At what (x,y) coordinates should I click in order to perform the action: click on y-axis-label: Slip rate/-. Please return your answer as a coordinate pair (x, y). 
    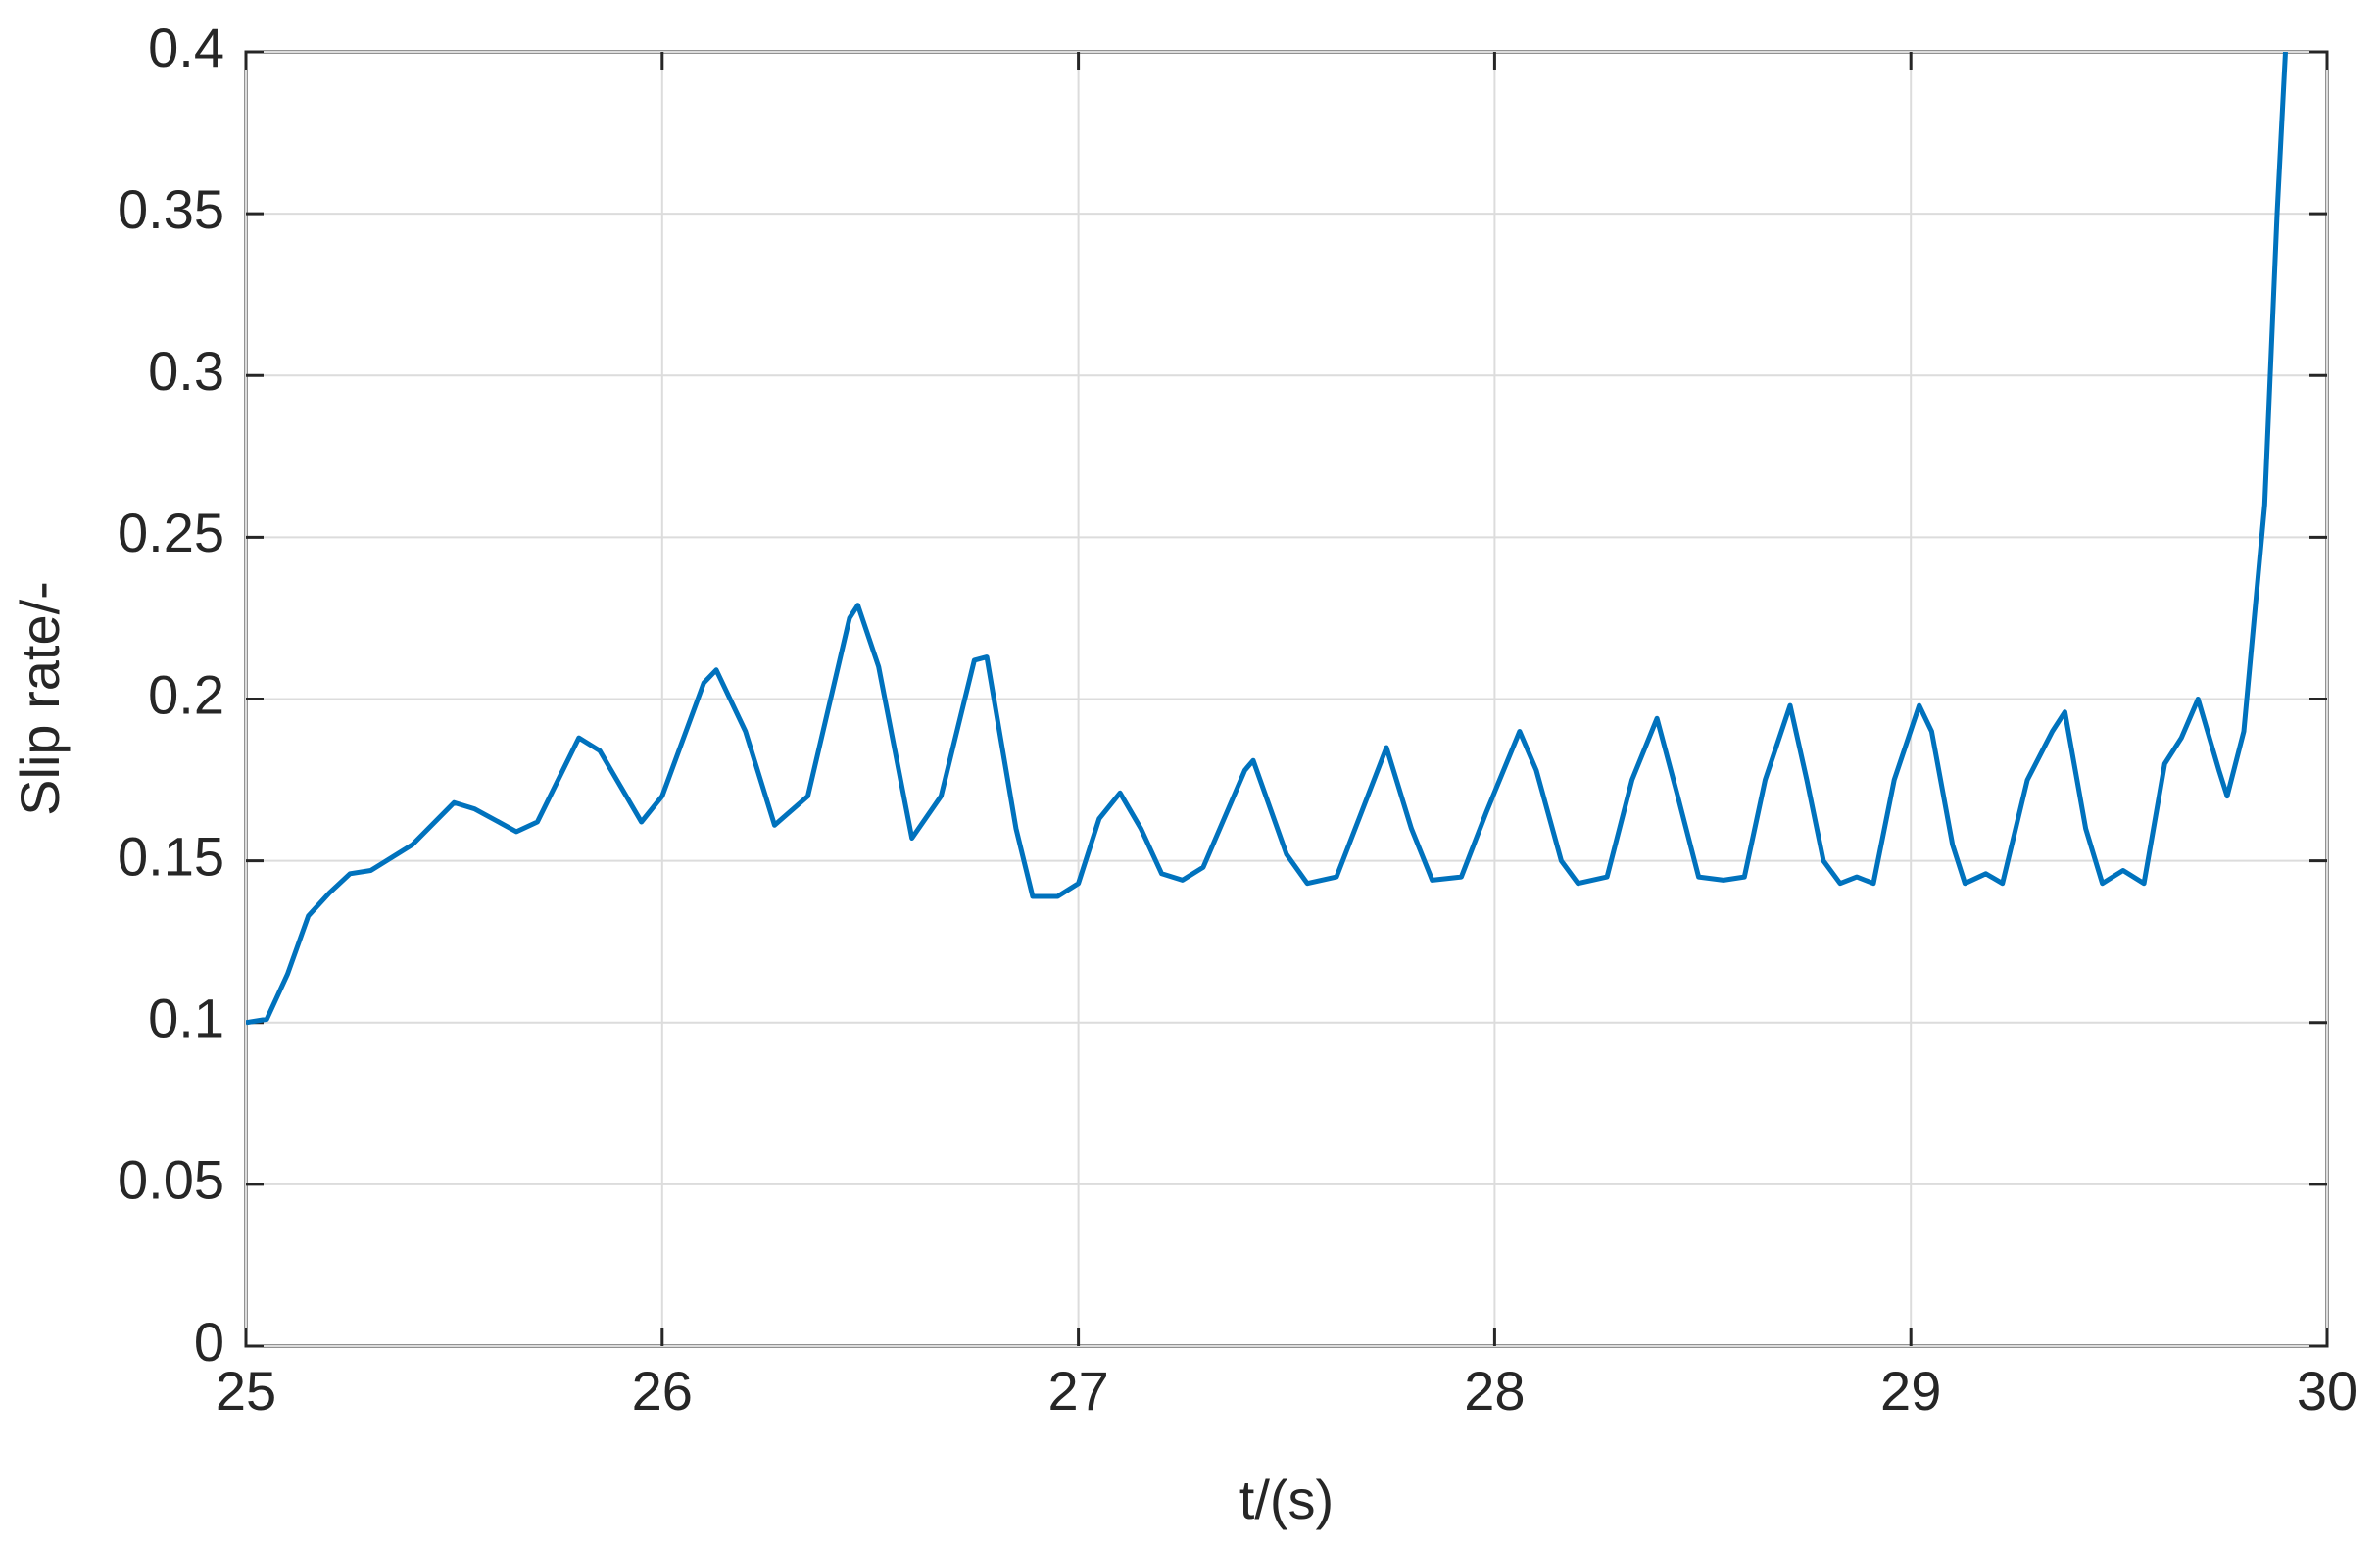
    Looking at the image, I should click on (40, 698).